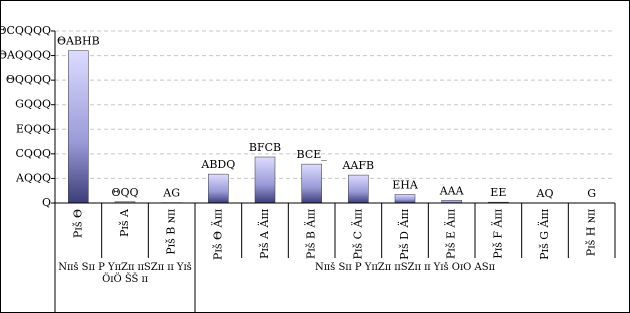 This screenshot has width=630, height=313. I want to click on y-tick-label: GQQQ, so click(33, 104).